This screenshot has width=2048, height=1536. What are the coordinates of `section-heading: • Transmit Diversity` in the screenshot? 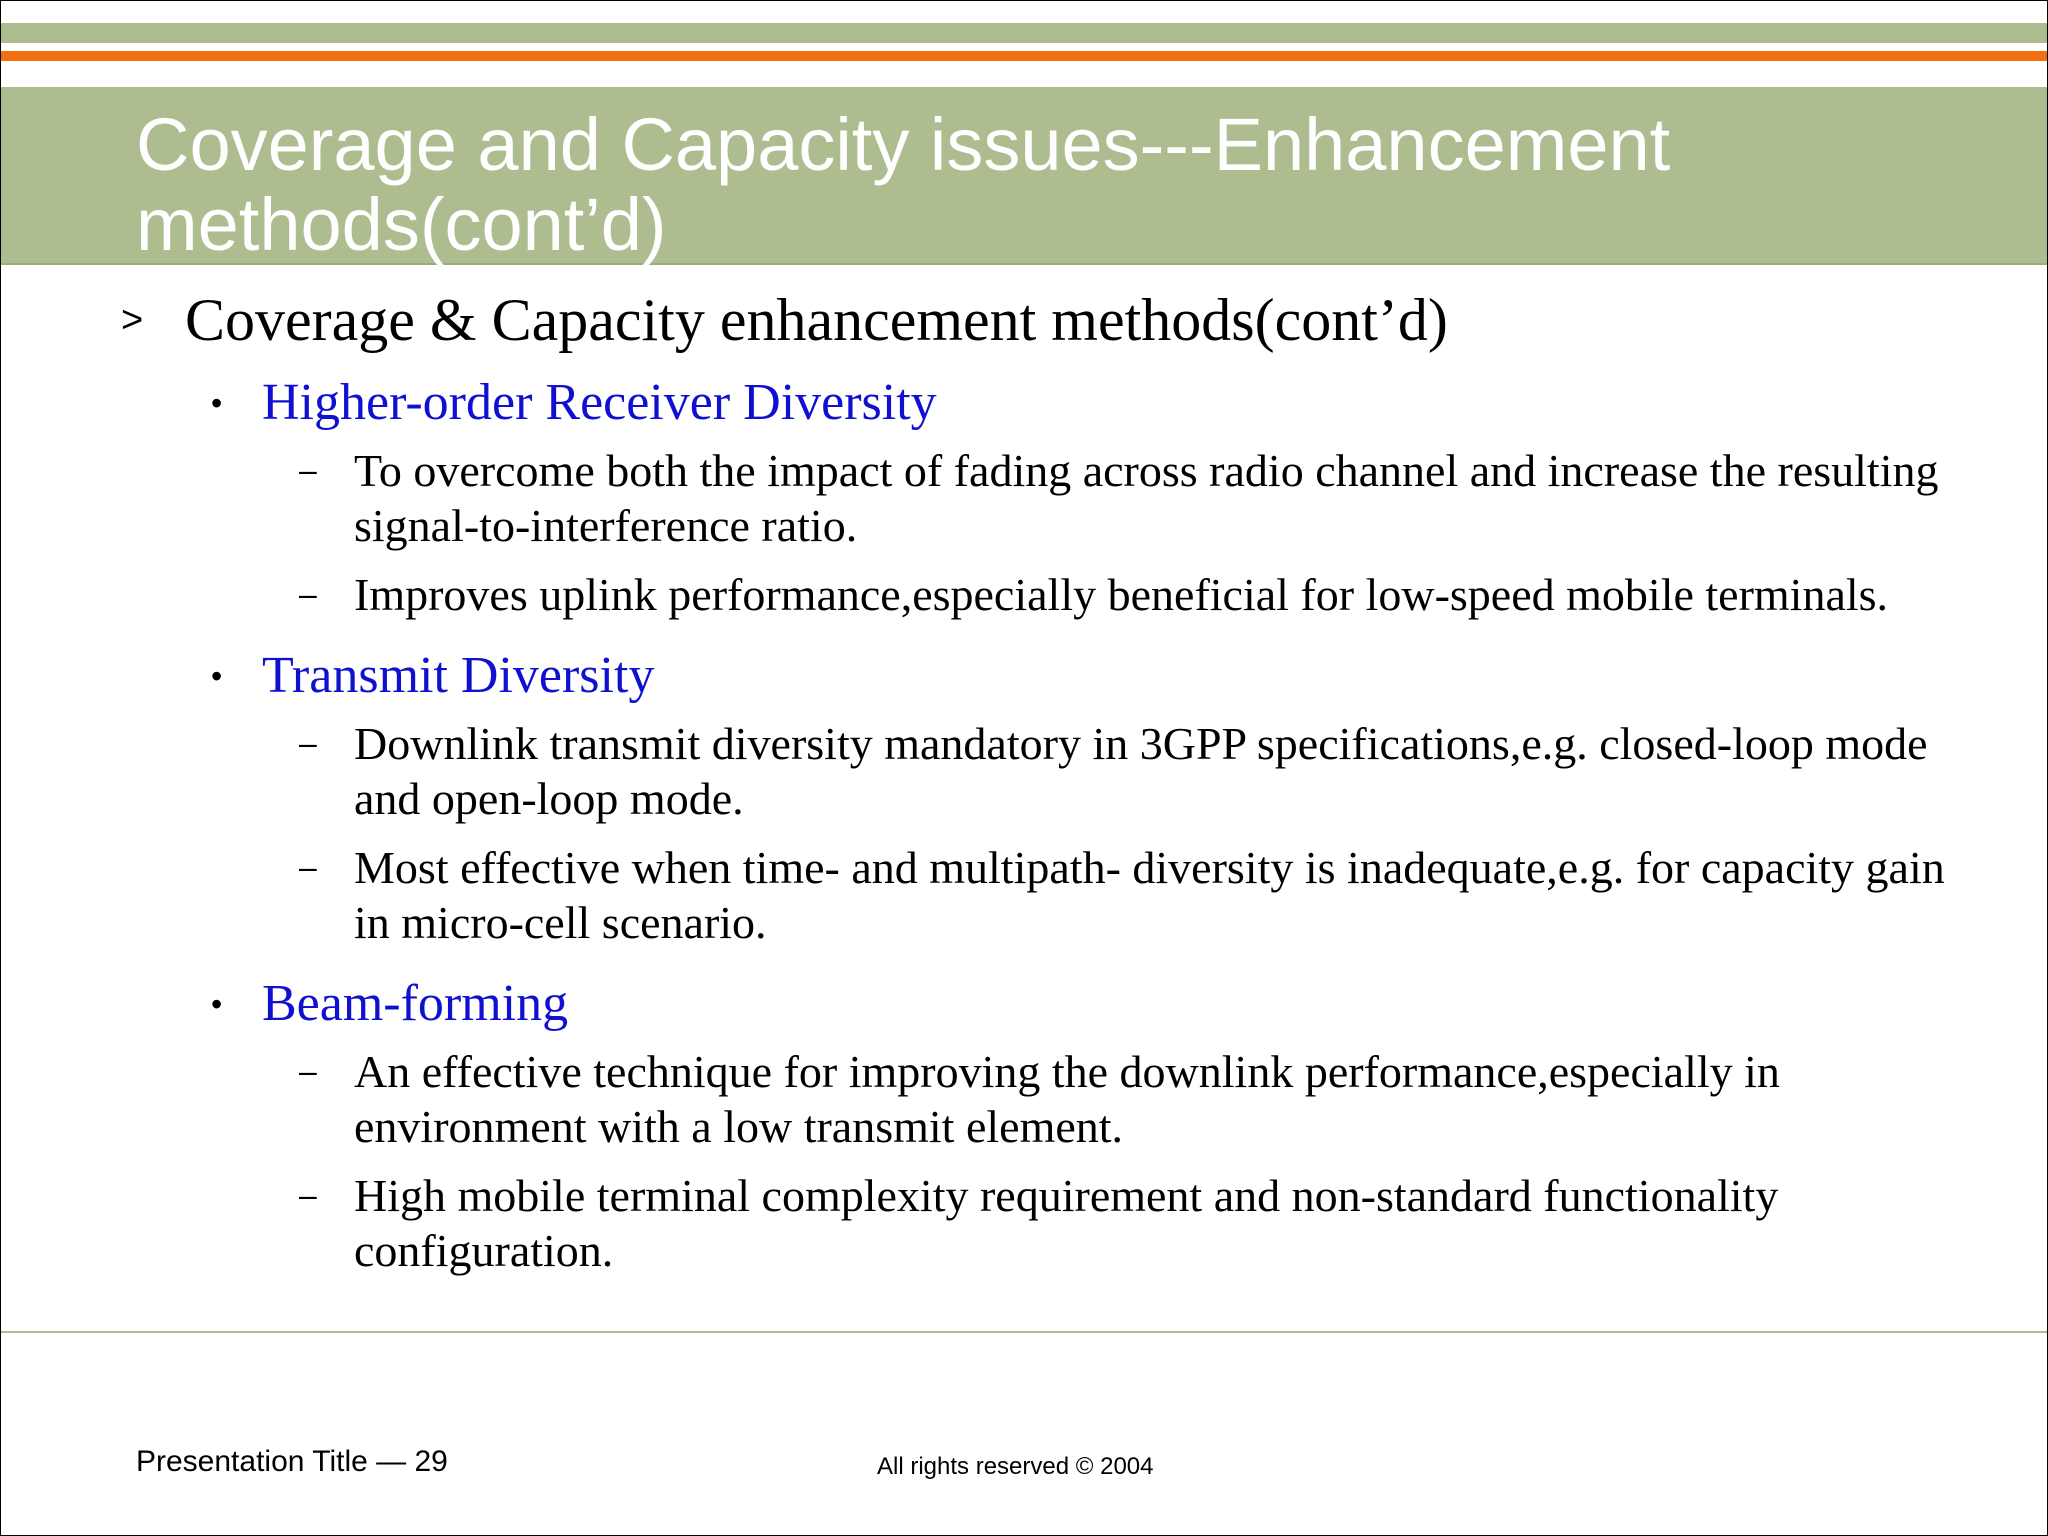 It's located at (1024, 676).